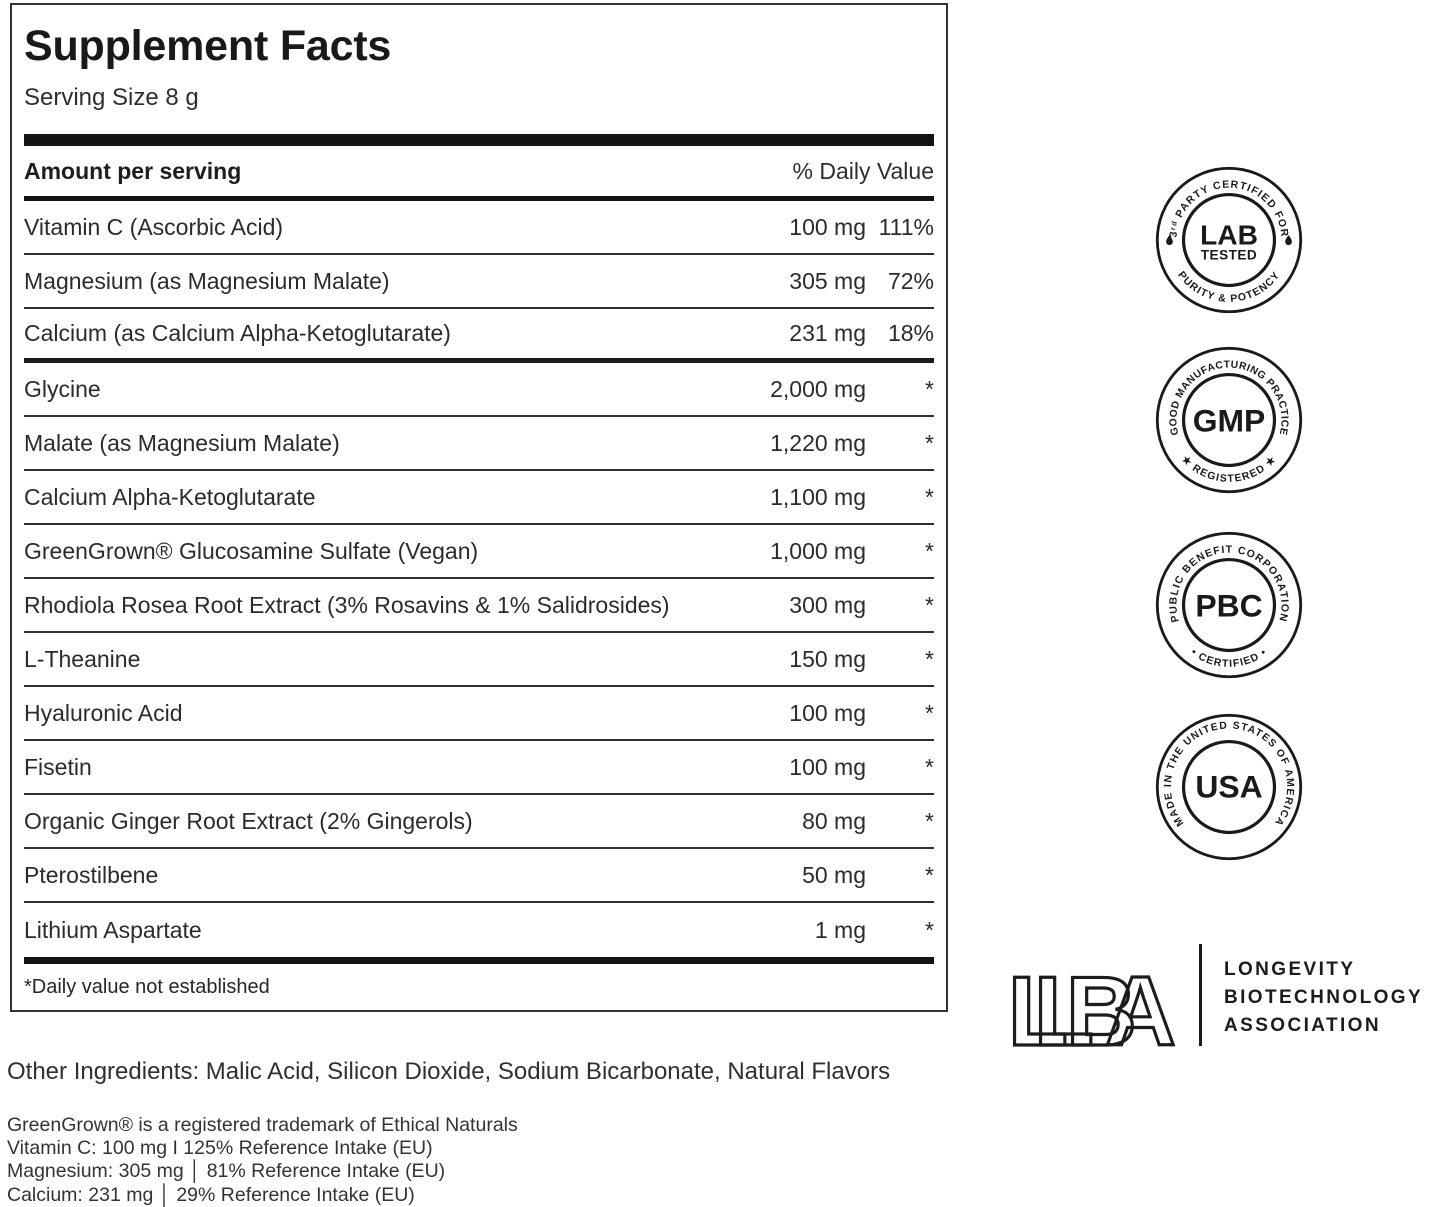 This screenshot has height=1207, width=1445. Describe the element at coordinates (170, 496) in the screenshot. I see `ingredient-name: Calcium Alpha-Ketoglutarate` at that location.